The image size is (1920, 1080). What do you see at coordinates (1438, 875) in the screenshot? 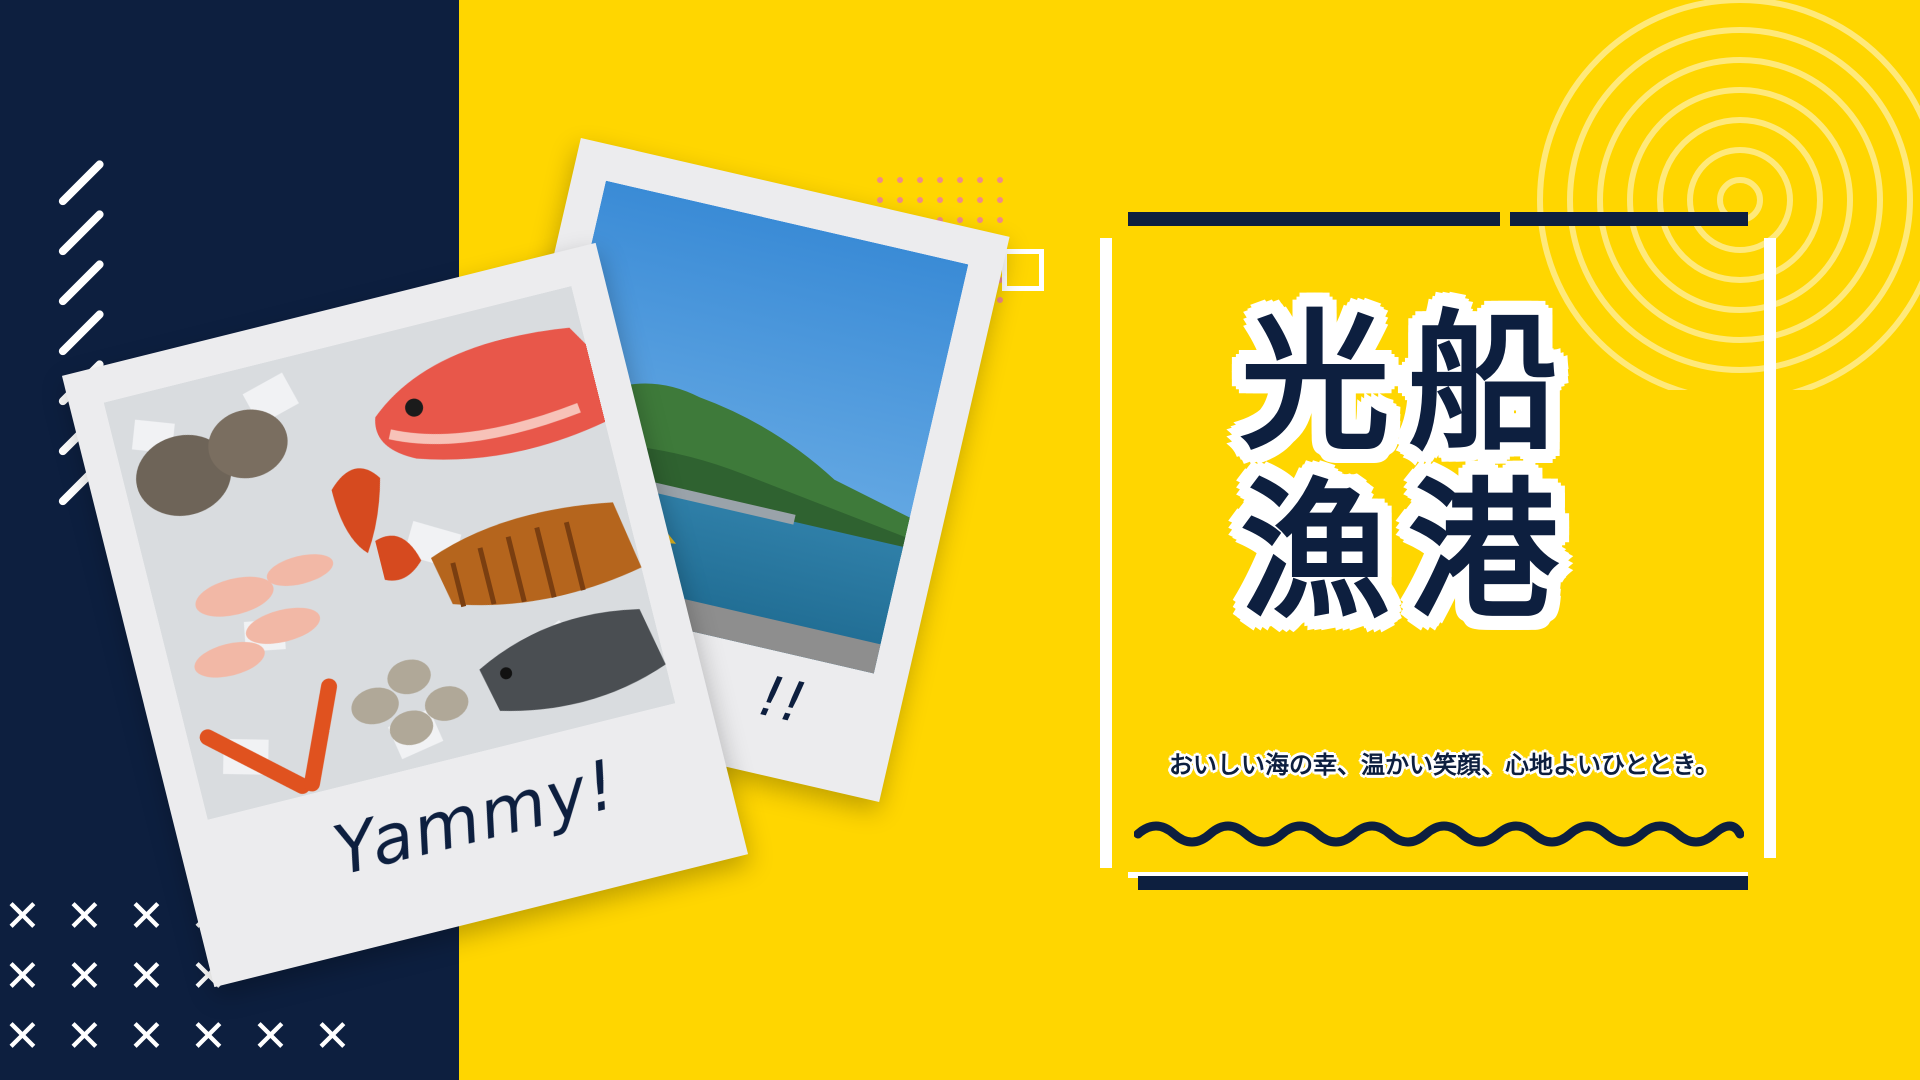
I see `frame-bottom-white-line` at bounding box center [1438, 875].